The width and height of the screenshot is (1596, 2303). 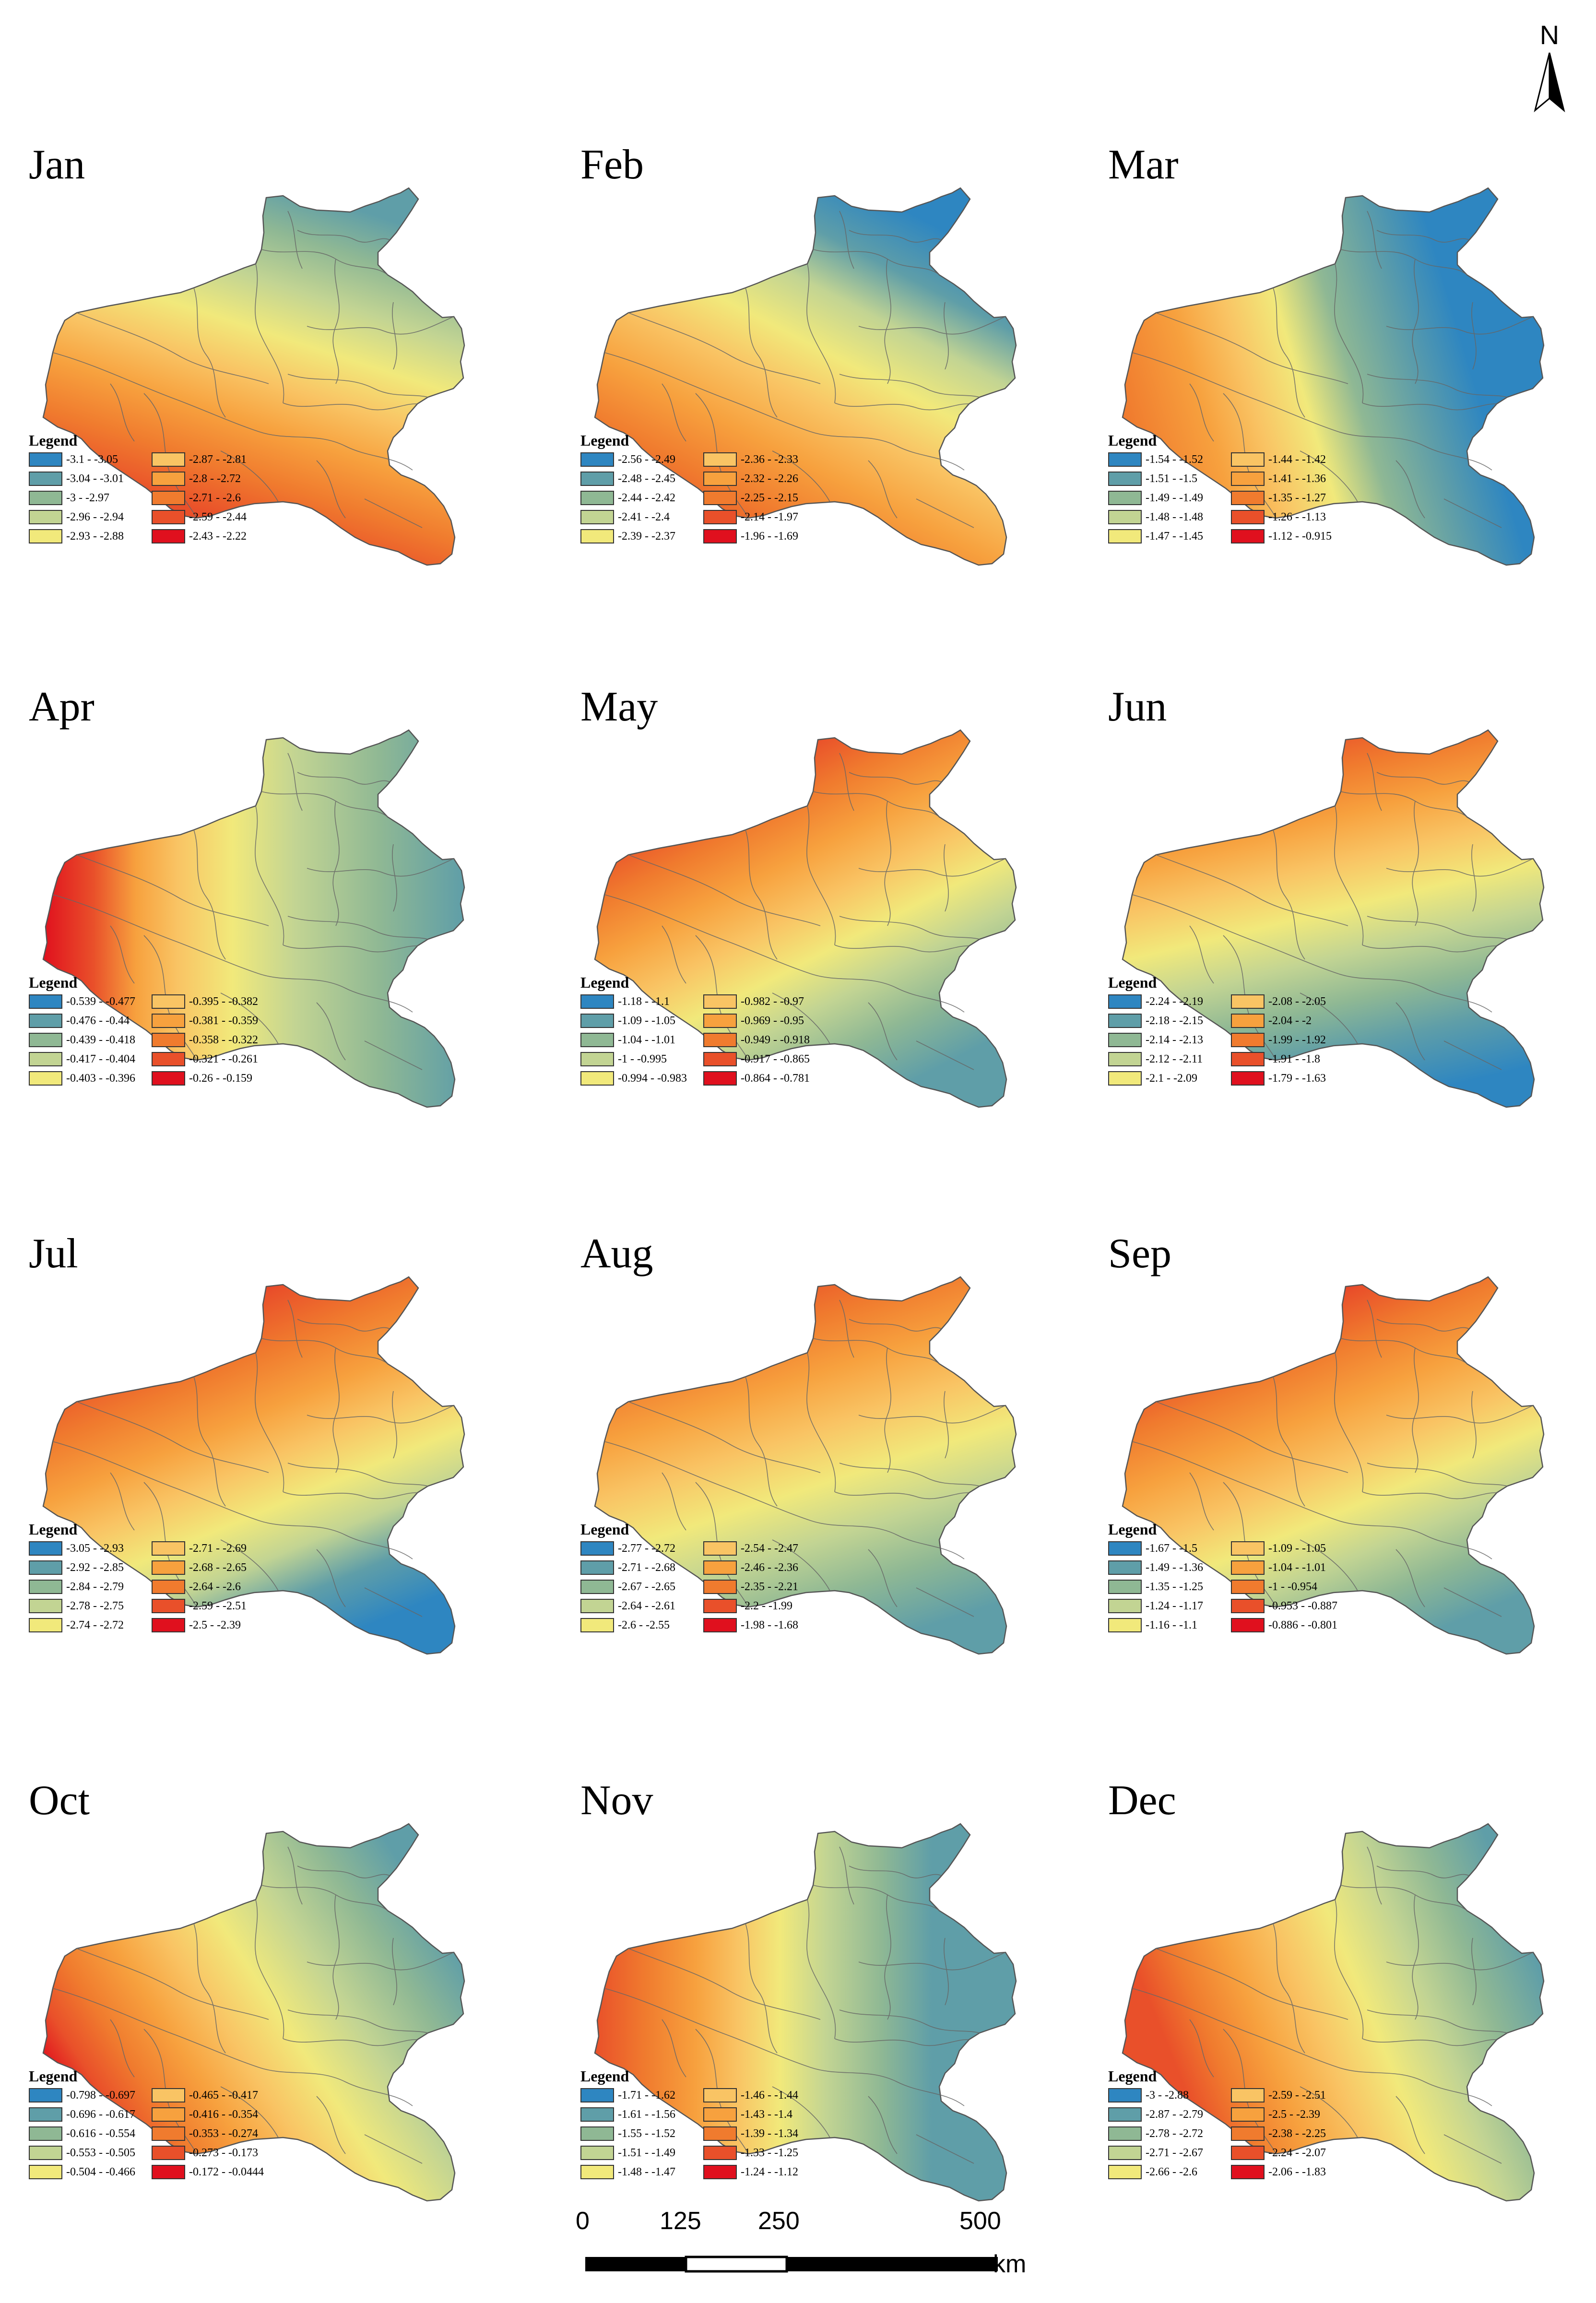 I want to click on legend-label: -0.886 - -0.801, so click(x=1302, y=1625).